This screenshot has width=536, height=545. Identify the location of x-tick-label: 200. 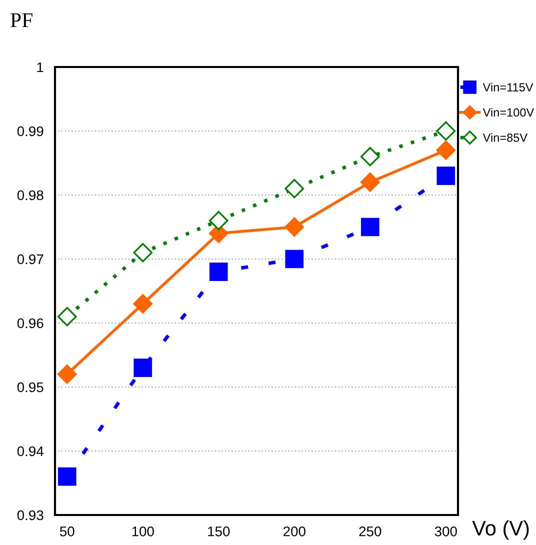
(294, 531).